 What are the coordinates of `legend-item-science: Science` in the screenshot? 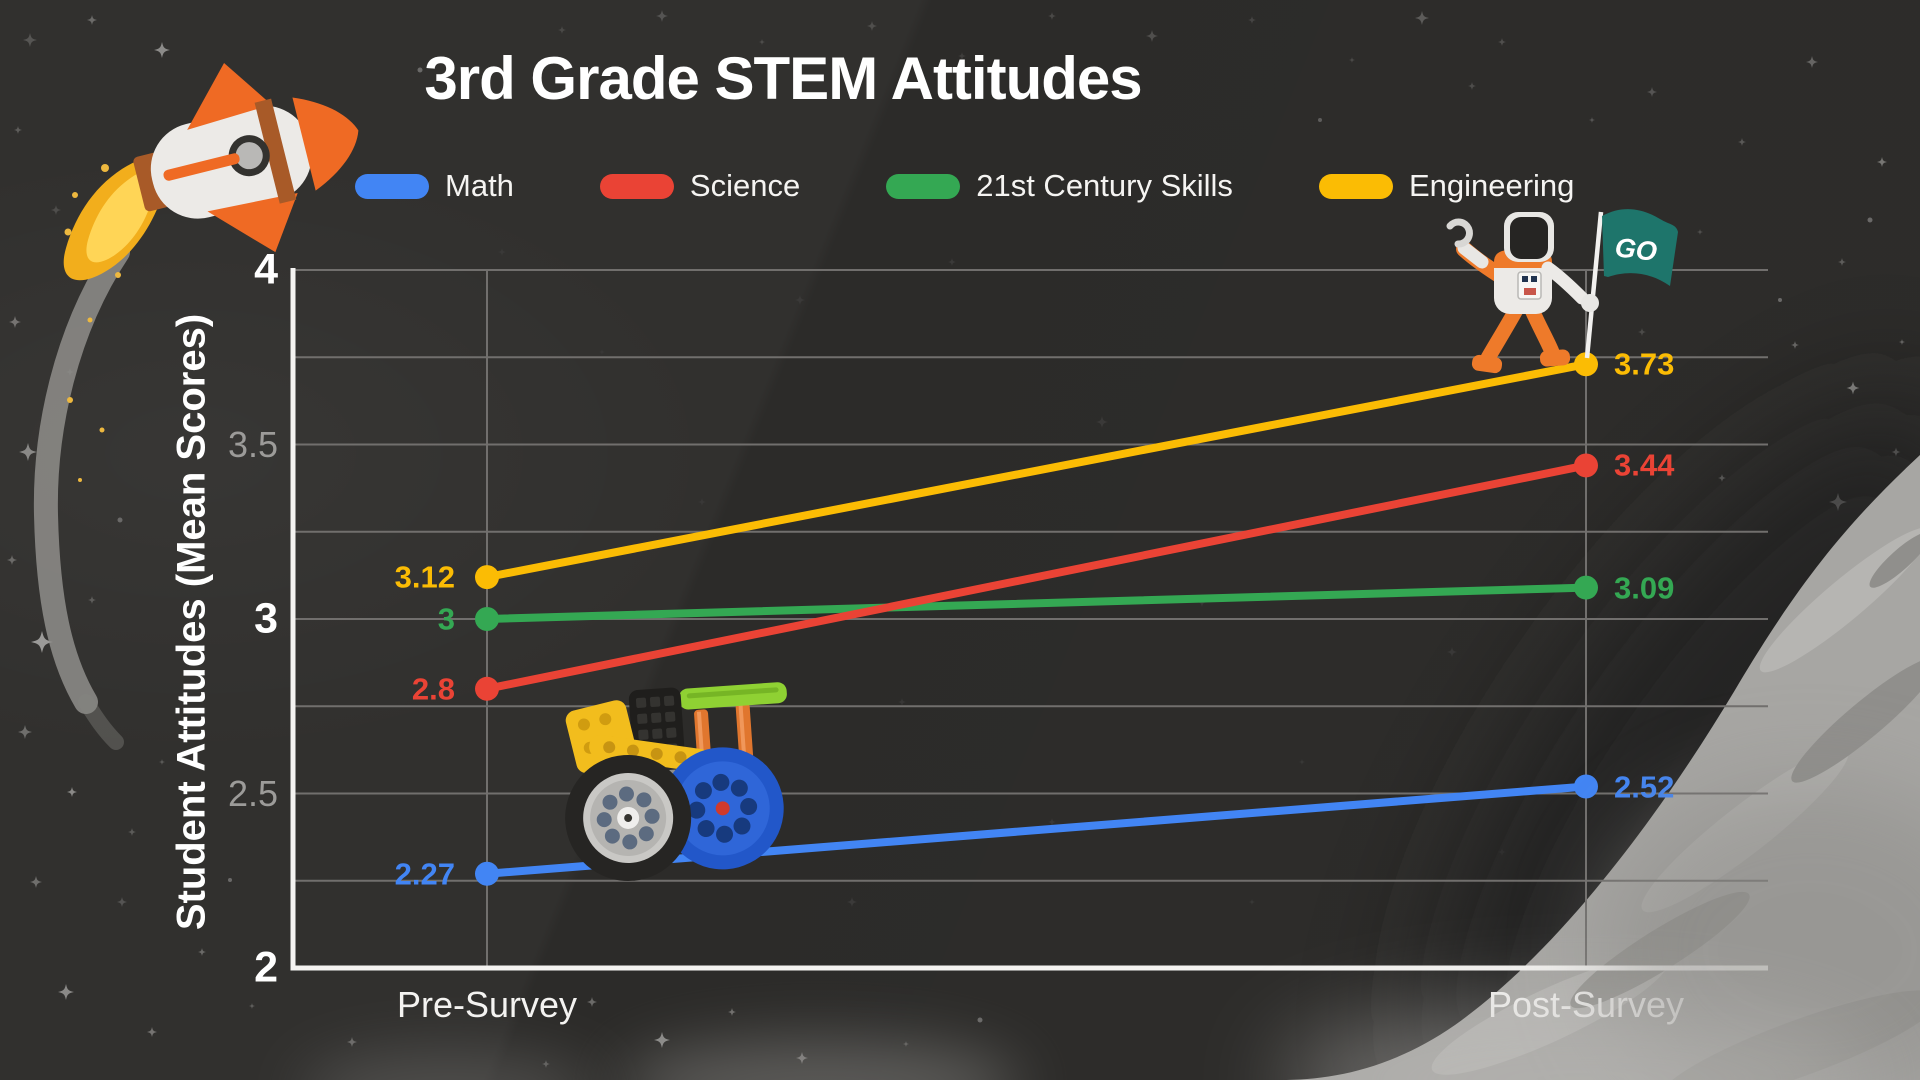 It's located at (700, 186).